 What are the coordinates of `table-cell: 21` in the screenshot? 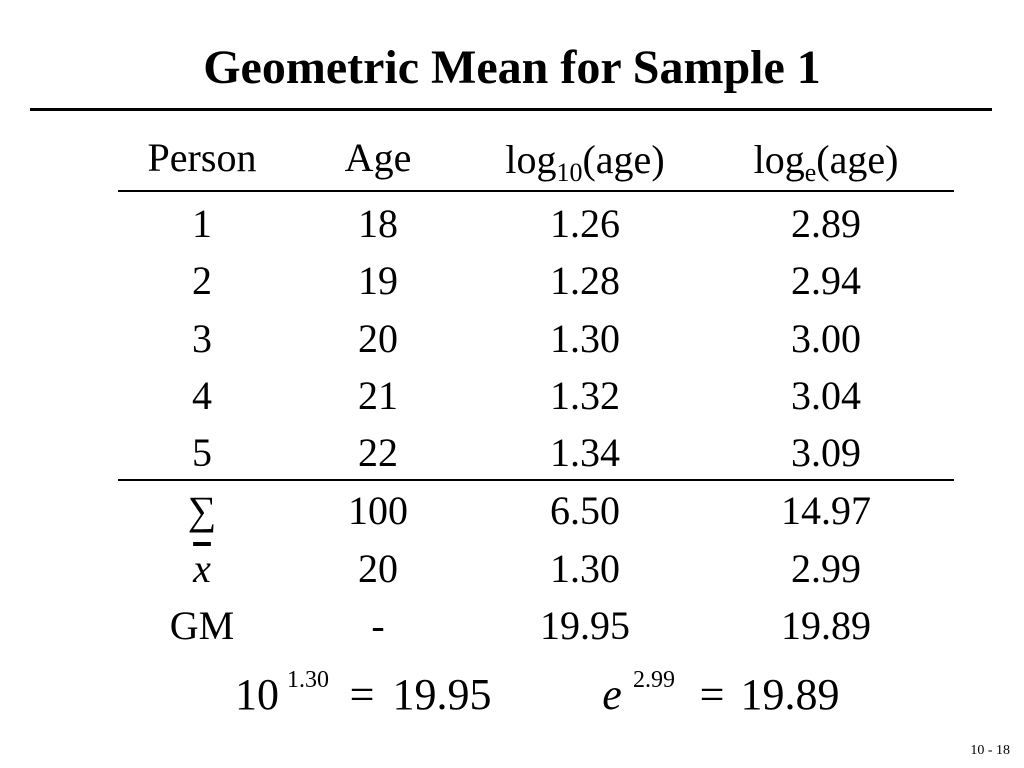 It's located at (378, 395).